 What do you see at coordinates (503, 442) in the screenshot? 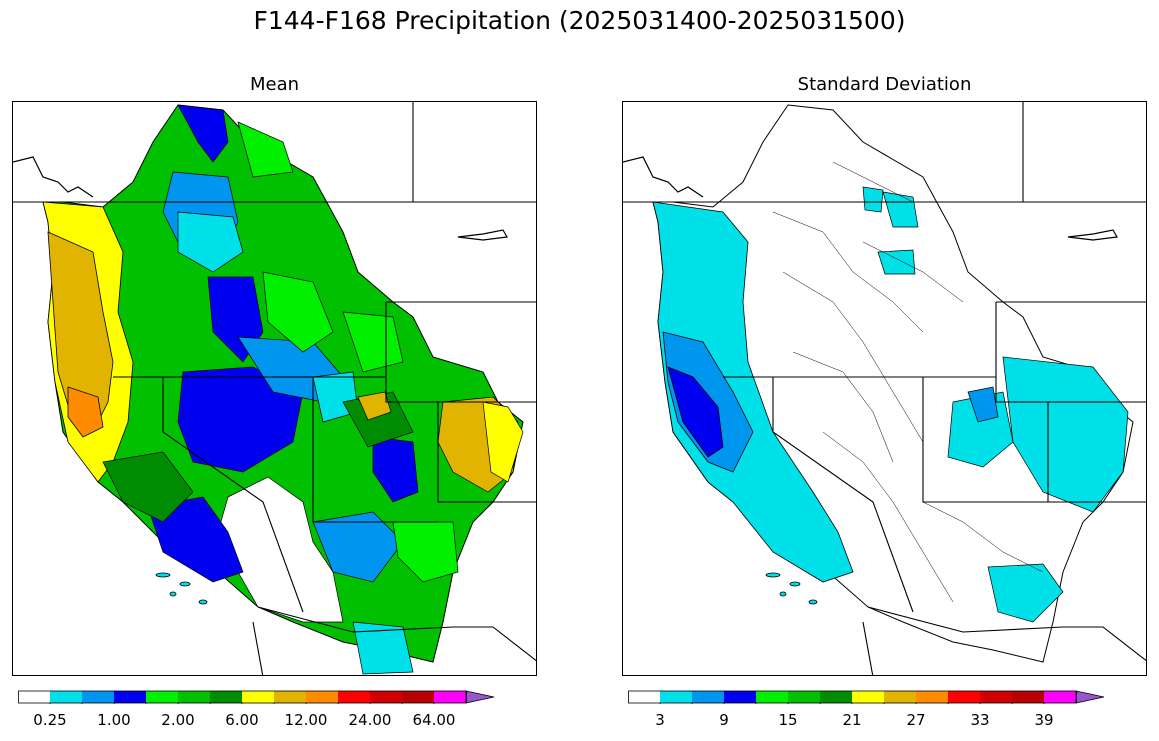
I see `region-mean-east-yellow` at bounding box center [503, 442].